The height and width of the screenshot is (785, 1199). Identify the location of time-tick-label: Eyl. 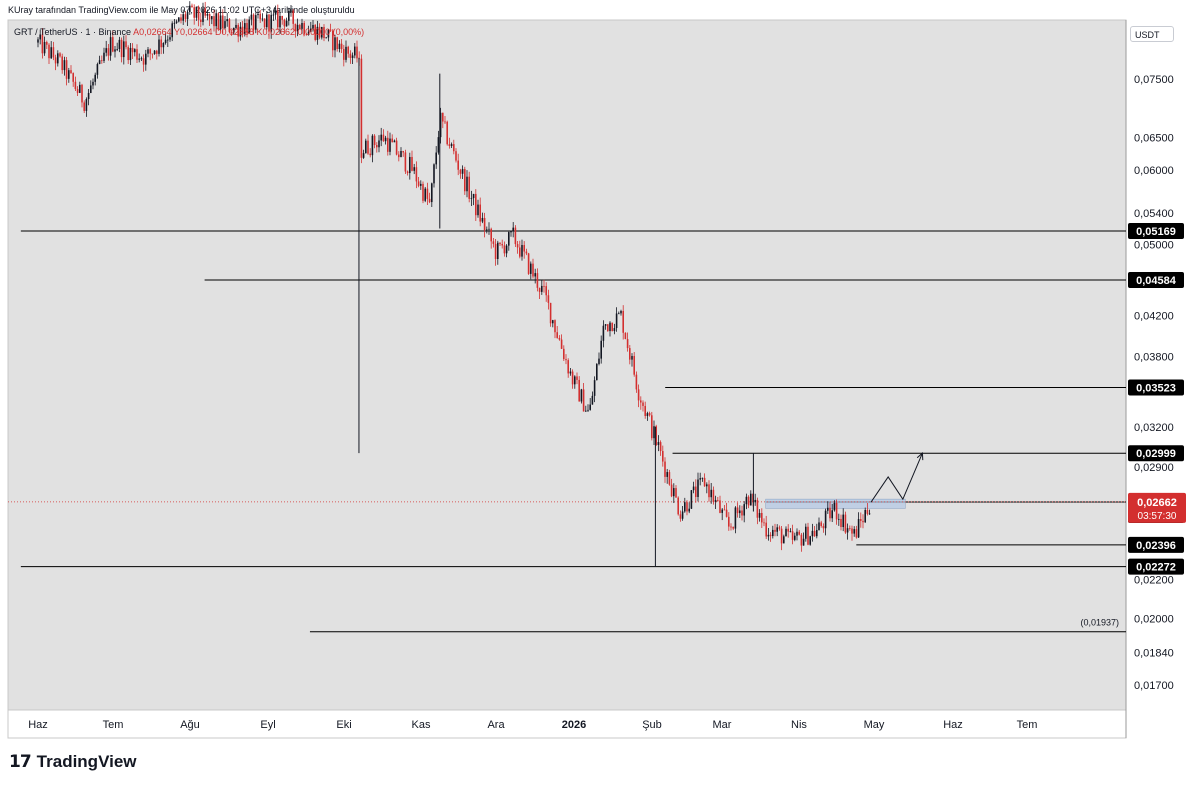
(267, 725).